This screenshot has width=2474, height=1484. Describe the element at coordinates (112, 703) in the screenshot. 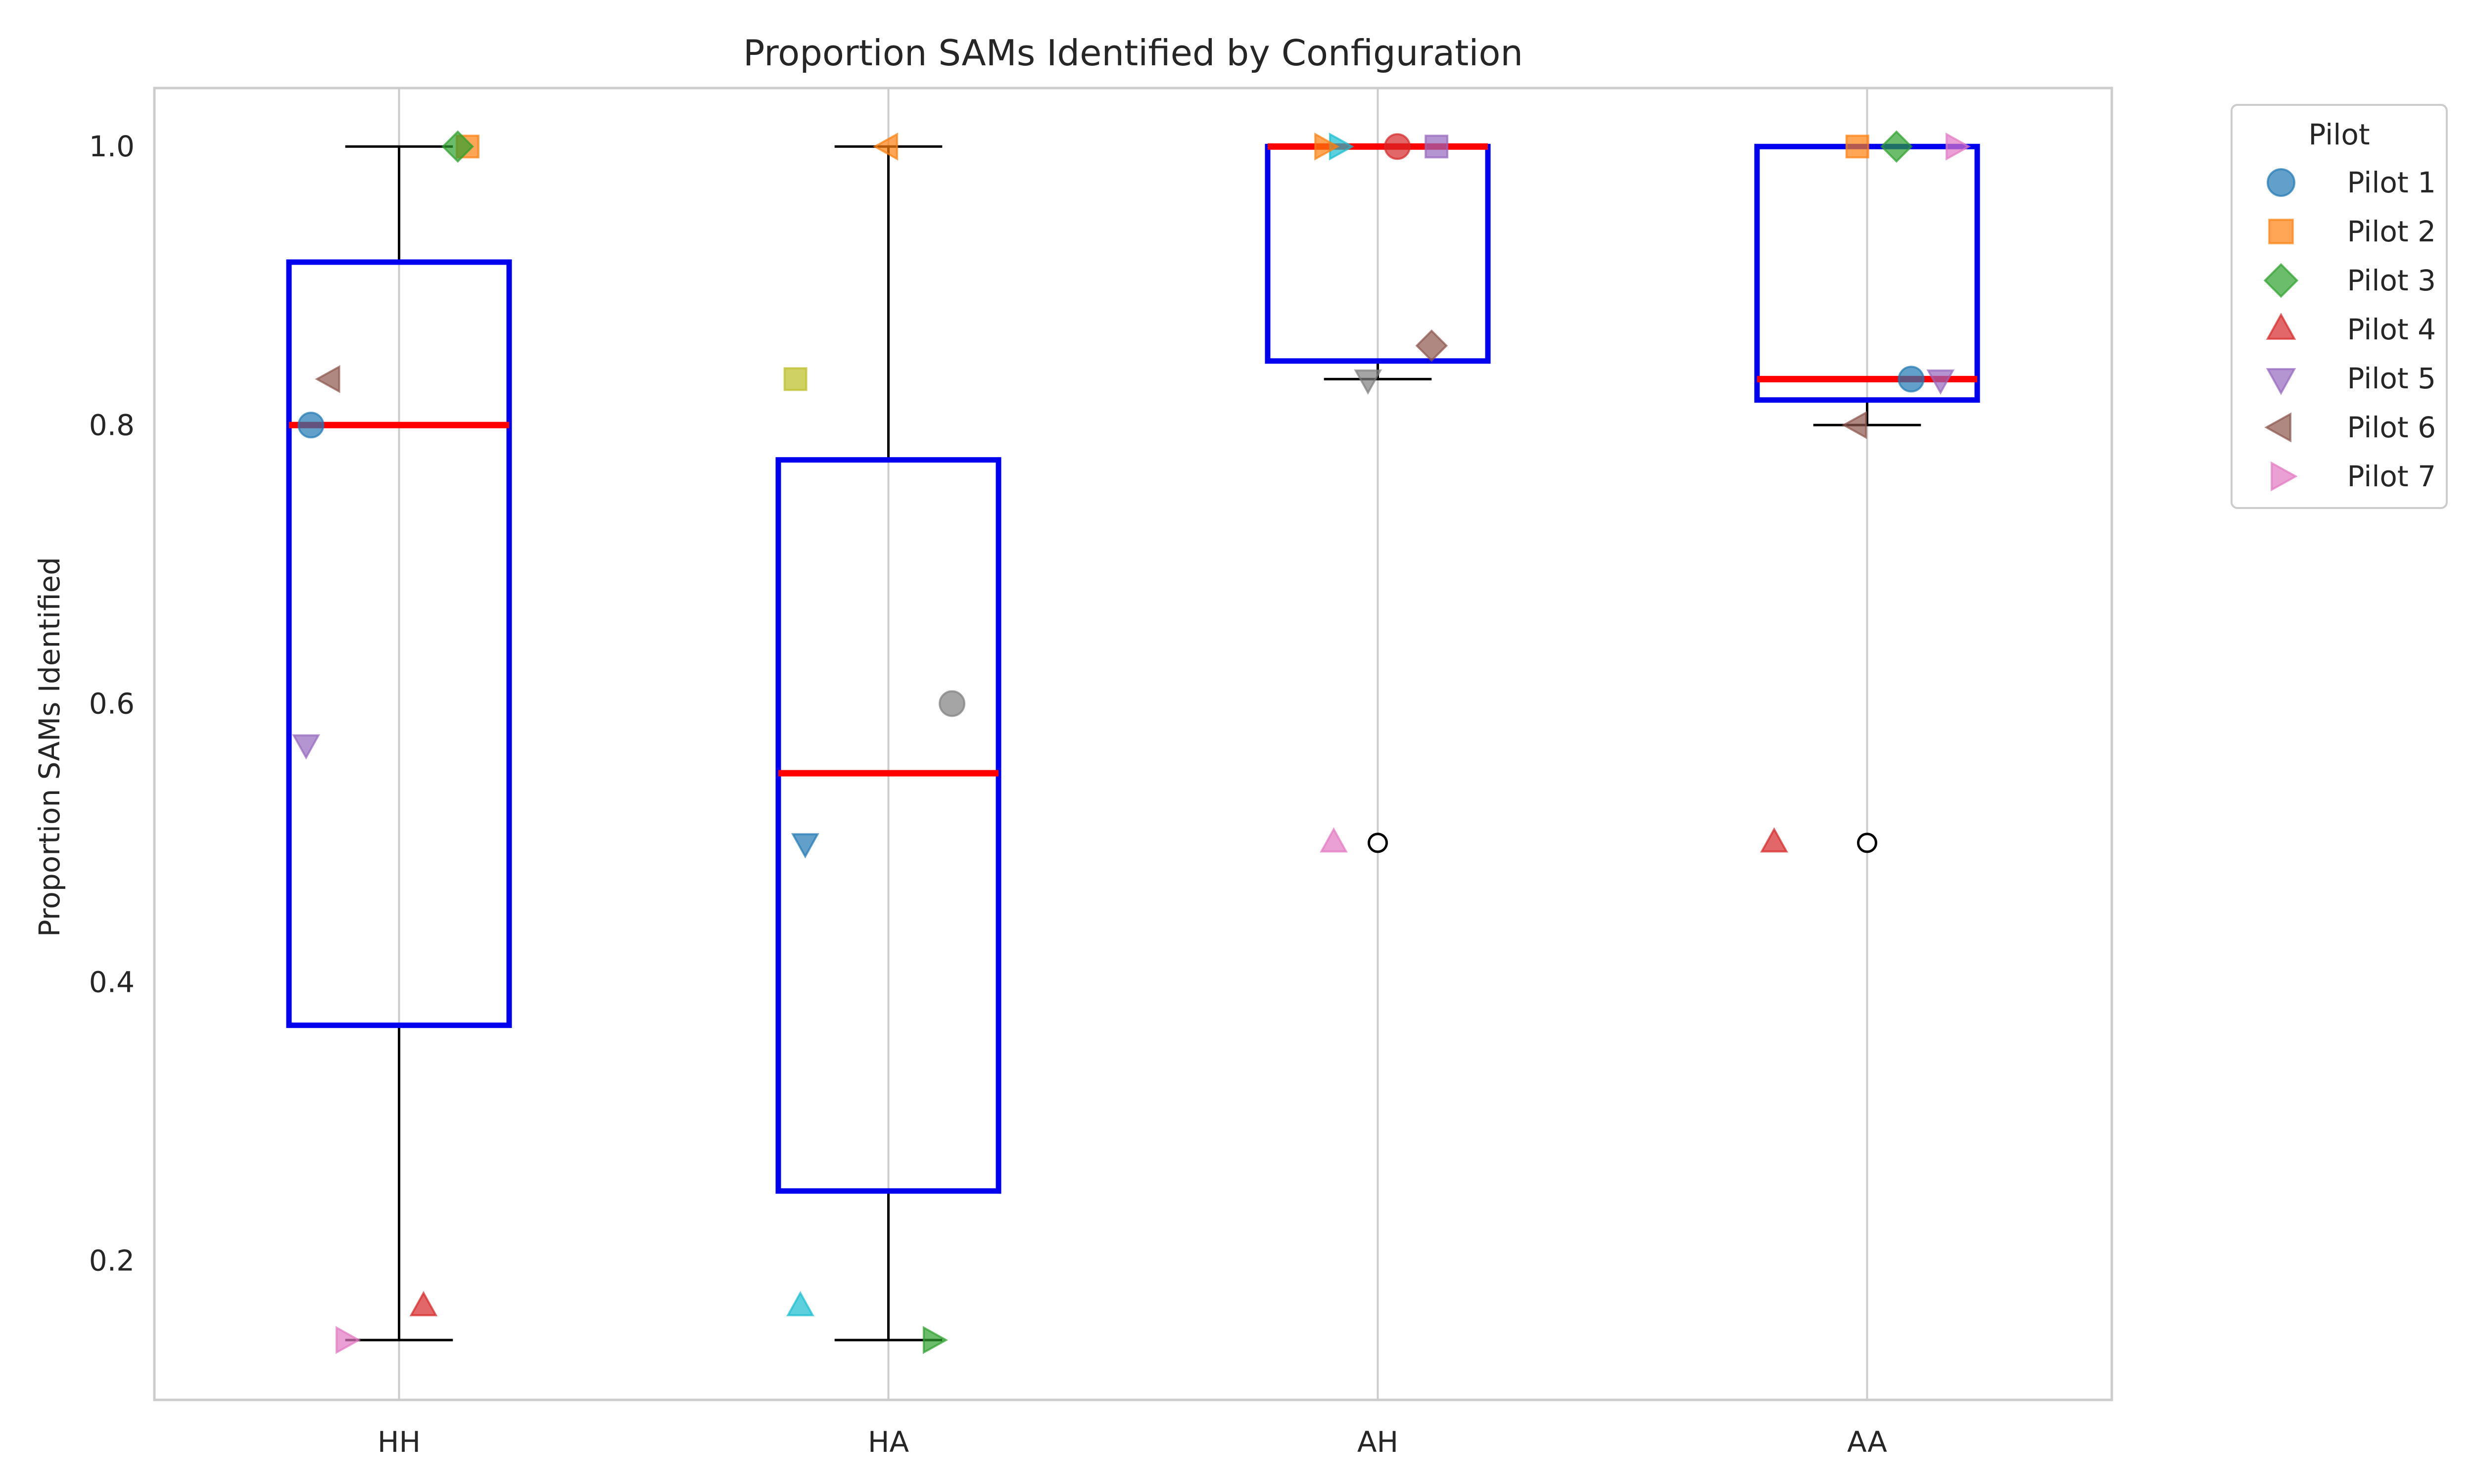

I see `y-tick-label: 0.6` at that location.